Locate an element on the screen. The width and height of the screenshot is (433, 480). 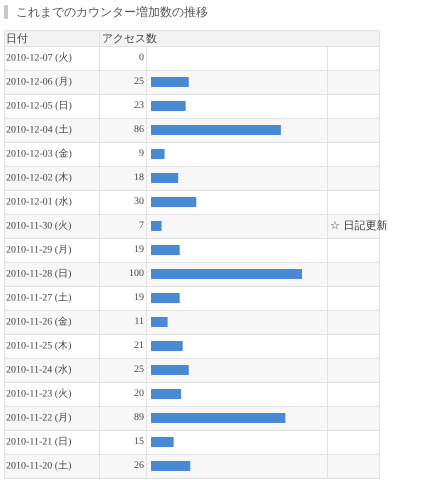
y-tick-label: 2010-11-20 (土) is located at coordinates (39, 466).